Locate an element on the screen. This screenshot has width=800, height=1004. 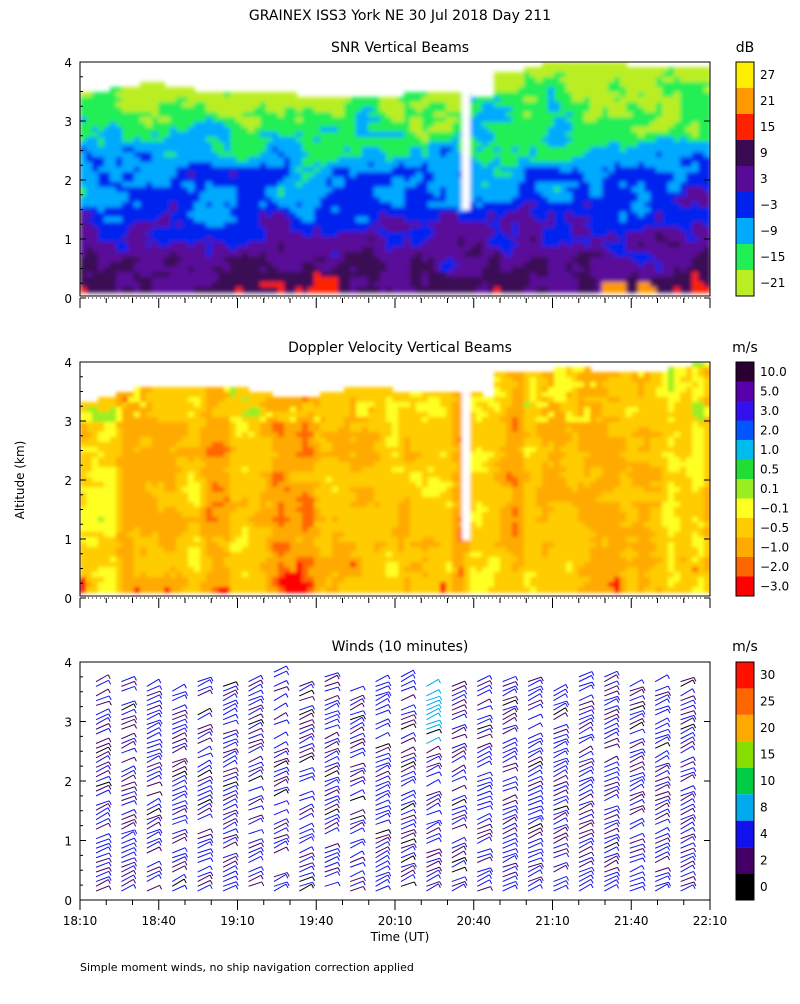
colorbar-label: 3 is located at coordinates (764, 179).